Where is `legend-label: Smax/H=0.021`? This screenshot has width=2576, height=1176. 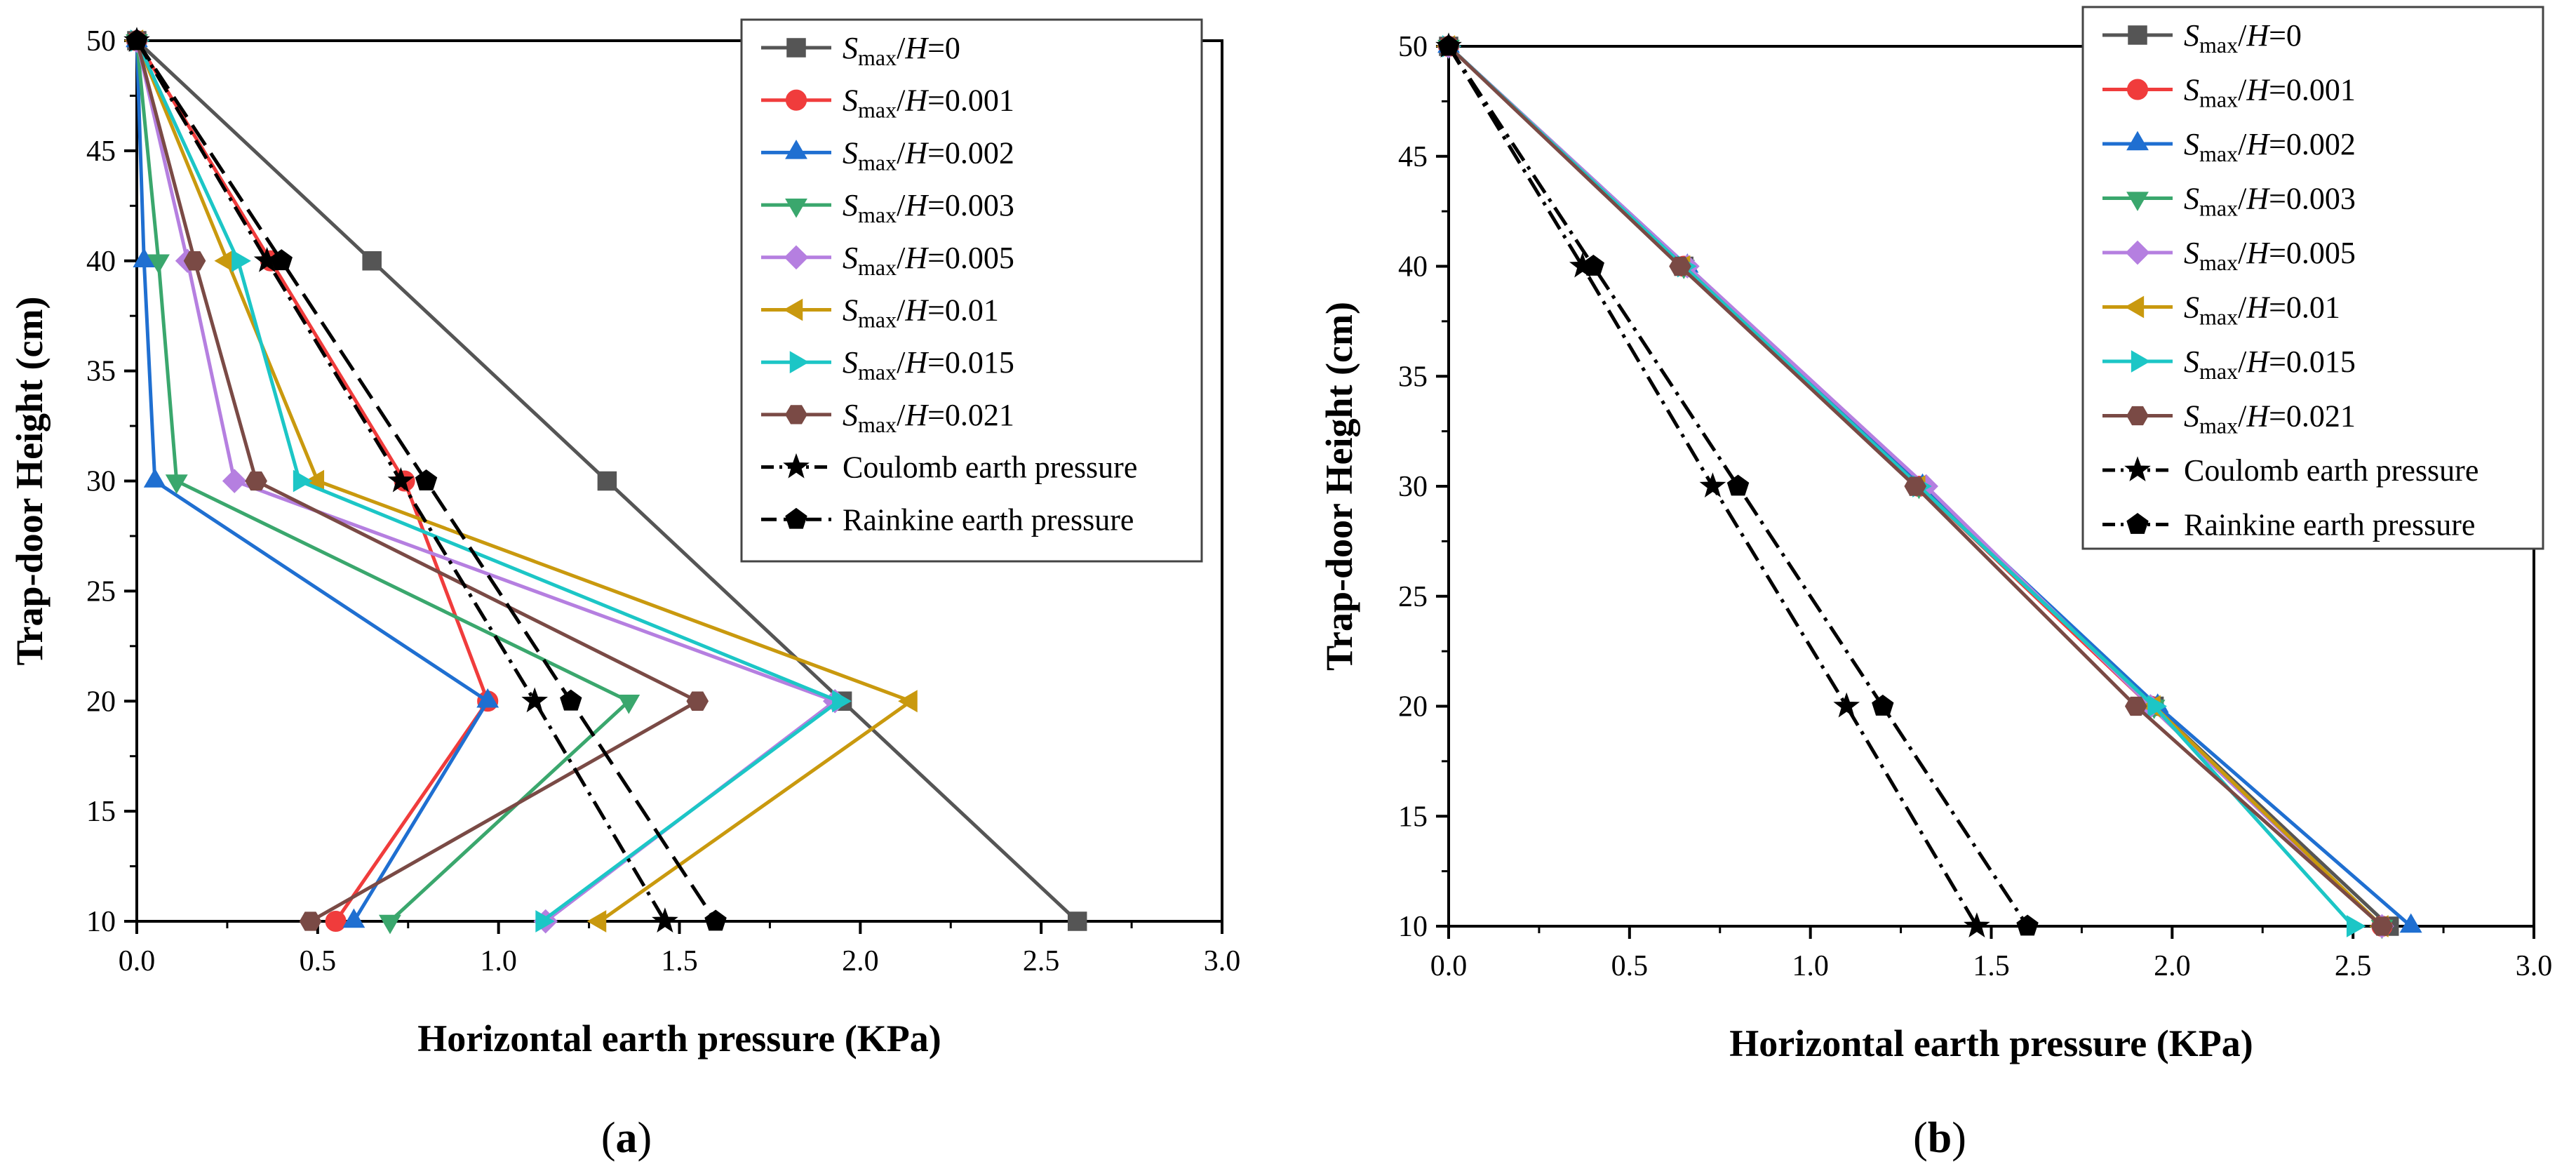
legend-label: Smax/H=0.021 is located at coordinates (2270, 419).